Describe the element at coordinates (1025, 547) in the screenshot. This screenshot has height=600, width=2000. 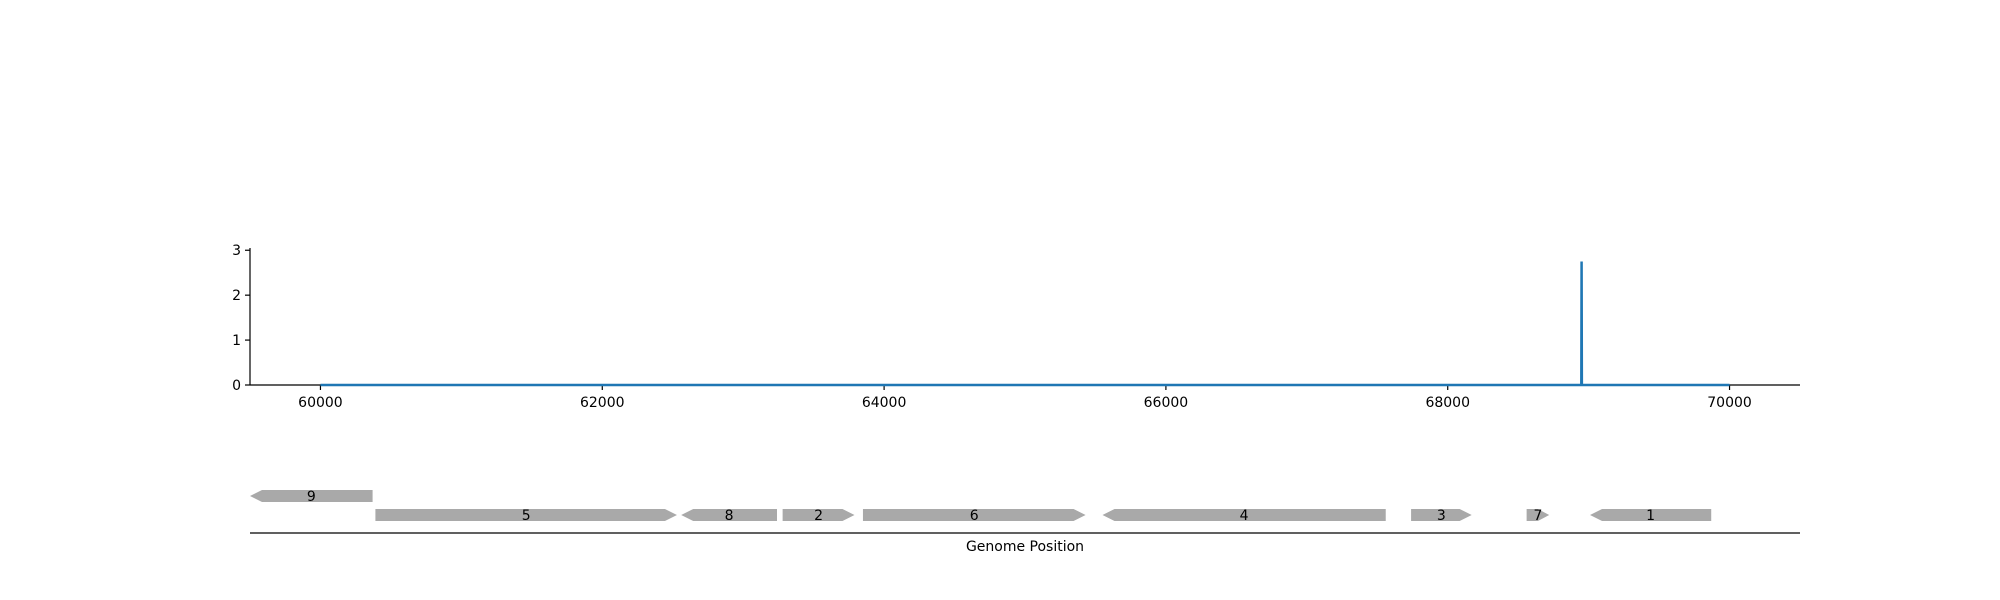
I see `gene-track-xlabel: Genome Position` at that location.